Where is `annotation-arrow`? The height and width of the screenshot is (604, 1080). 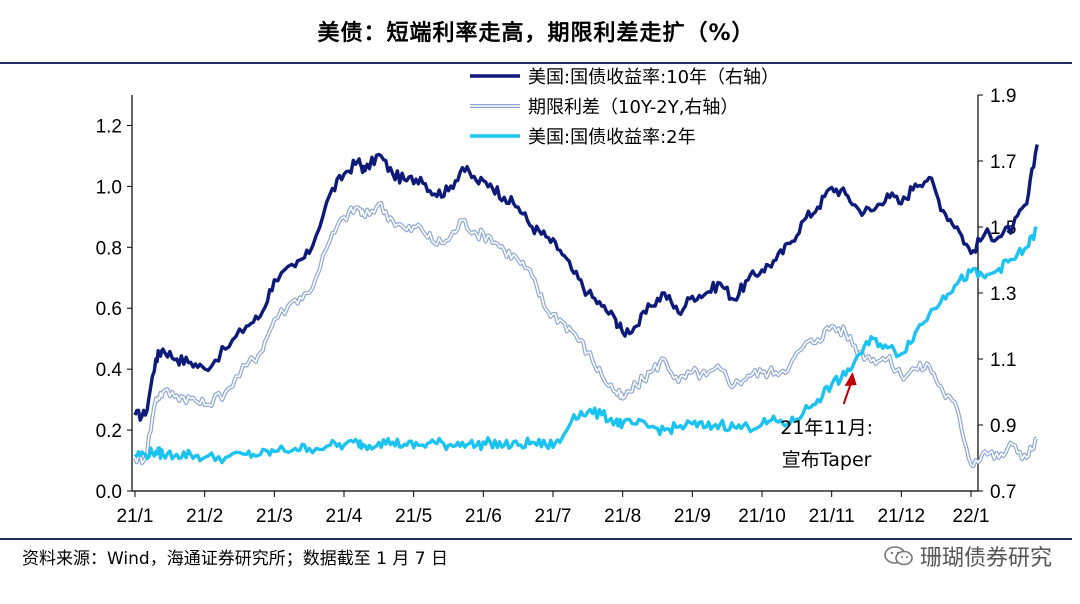
annotation-arrow is located at coordinates (847, 394).